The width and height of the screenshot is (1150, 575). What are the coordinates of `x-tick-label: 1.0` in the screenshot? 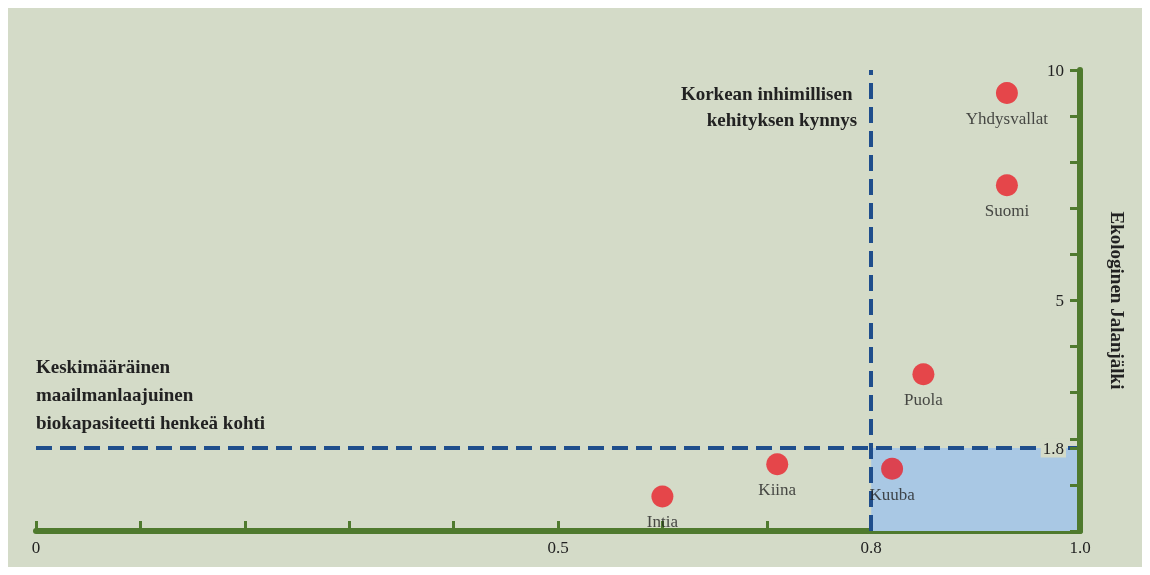 It's located at (1080, 547).